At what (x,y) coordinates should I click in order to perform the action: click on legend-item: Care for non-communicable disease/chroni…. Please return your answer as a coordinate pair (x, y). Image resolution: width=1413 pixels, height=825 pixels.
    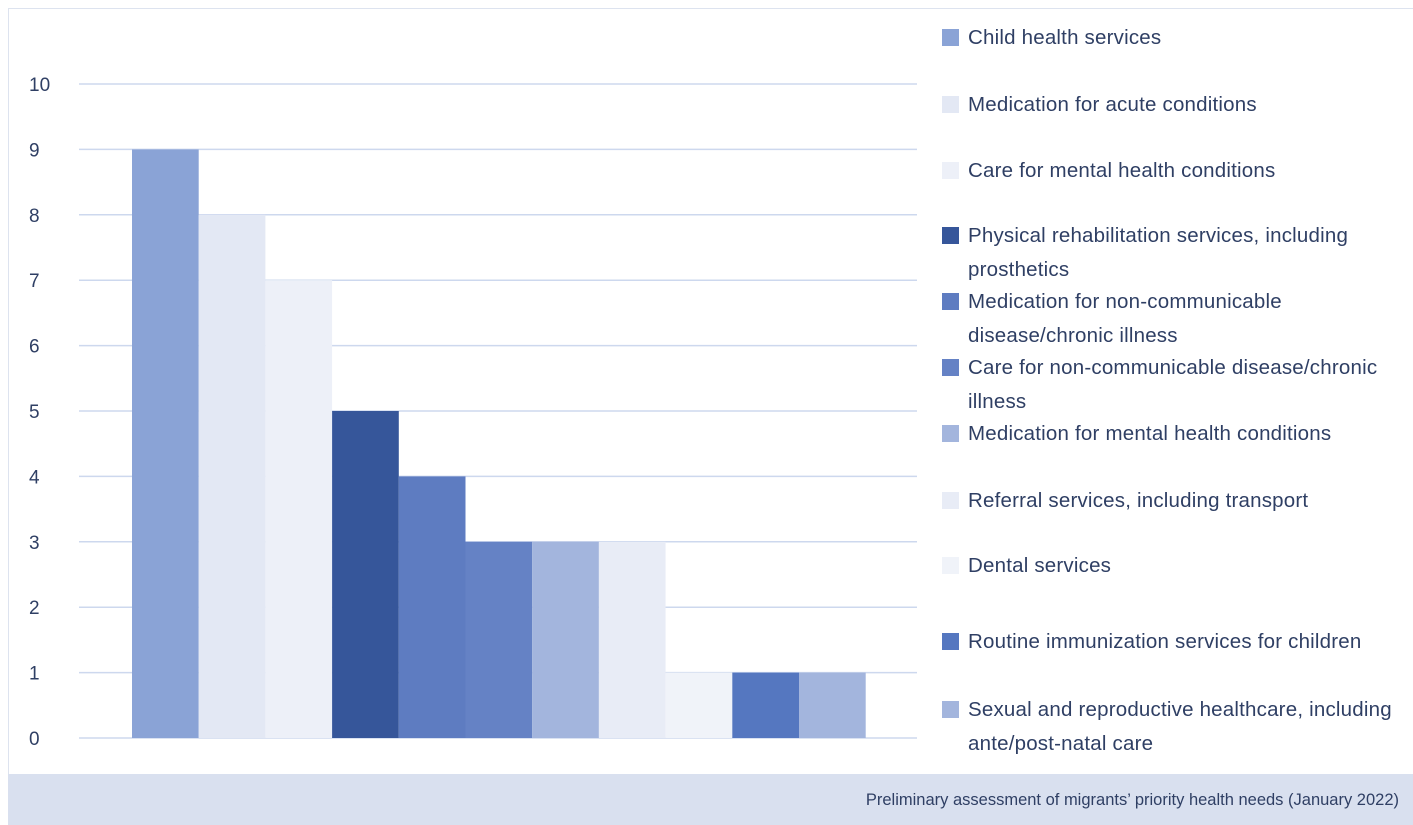
    Looking at the image, I should click on (1172, 385).